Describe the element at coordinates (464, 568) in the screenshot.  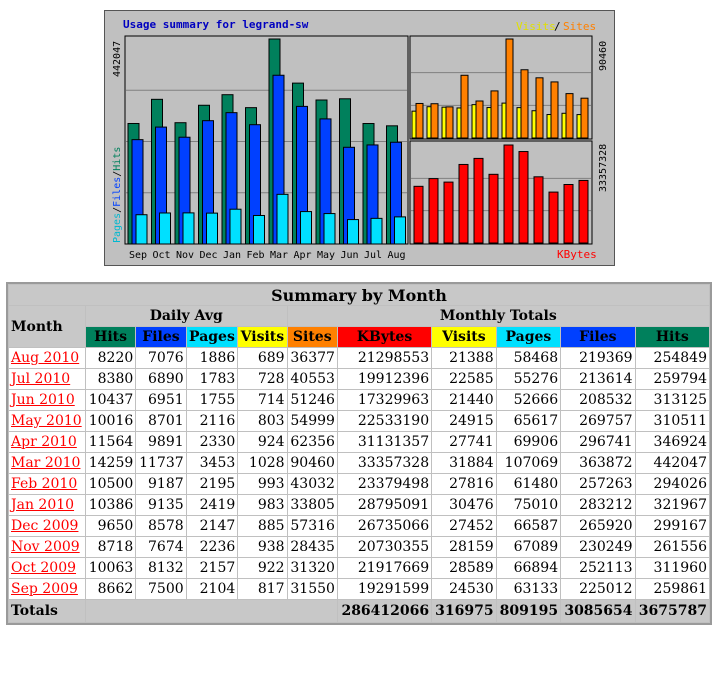
I see `visits-cell: 28589` at that location.